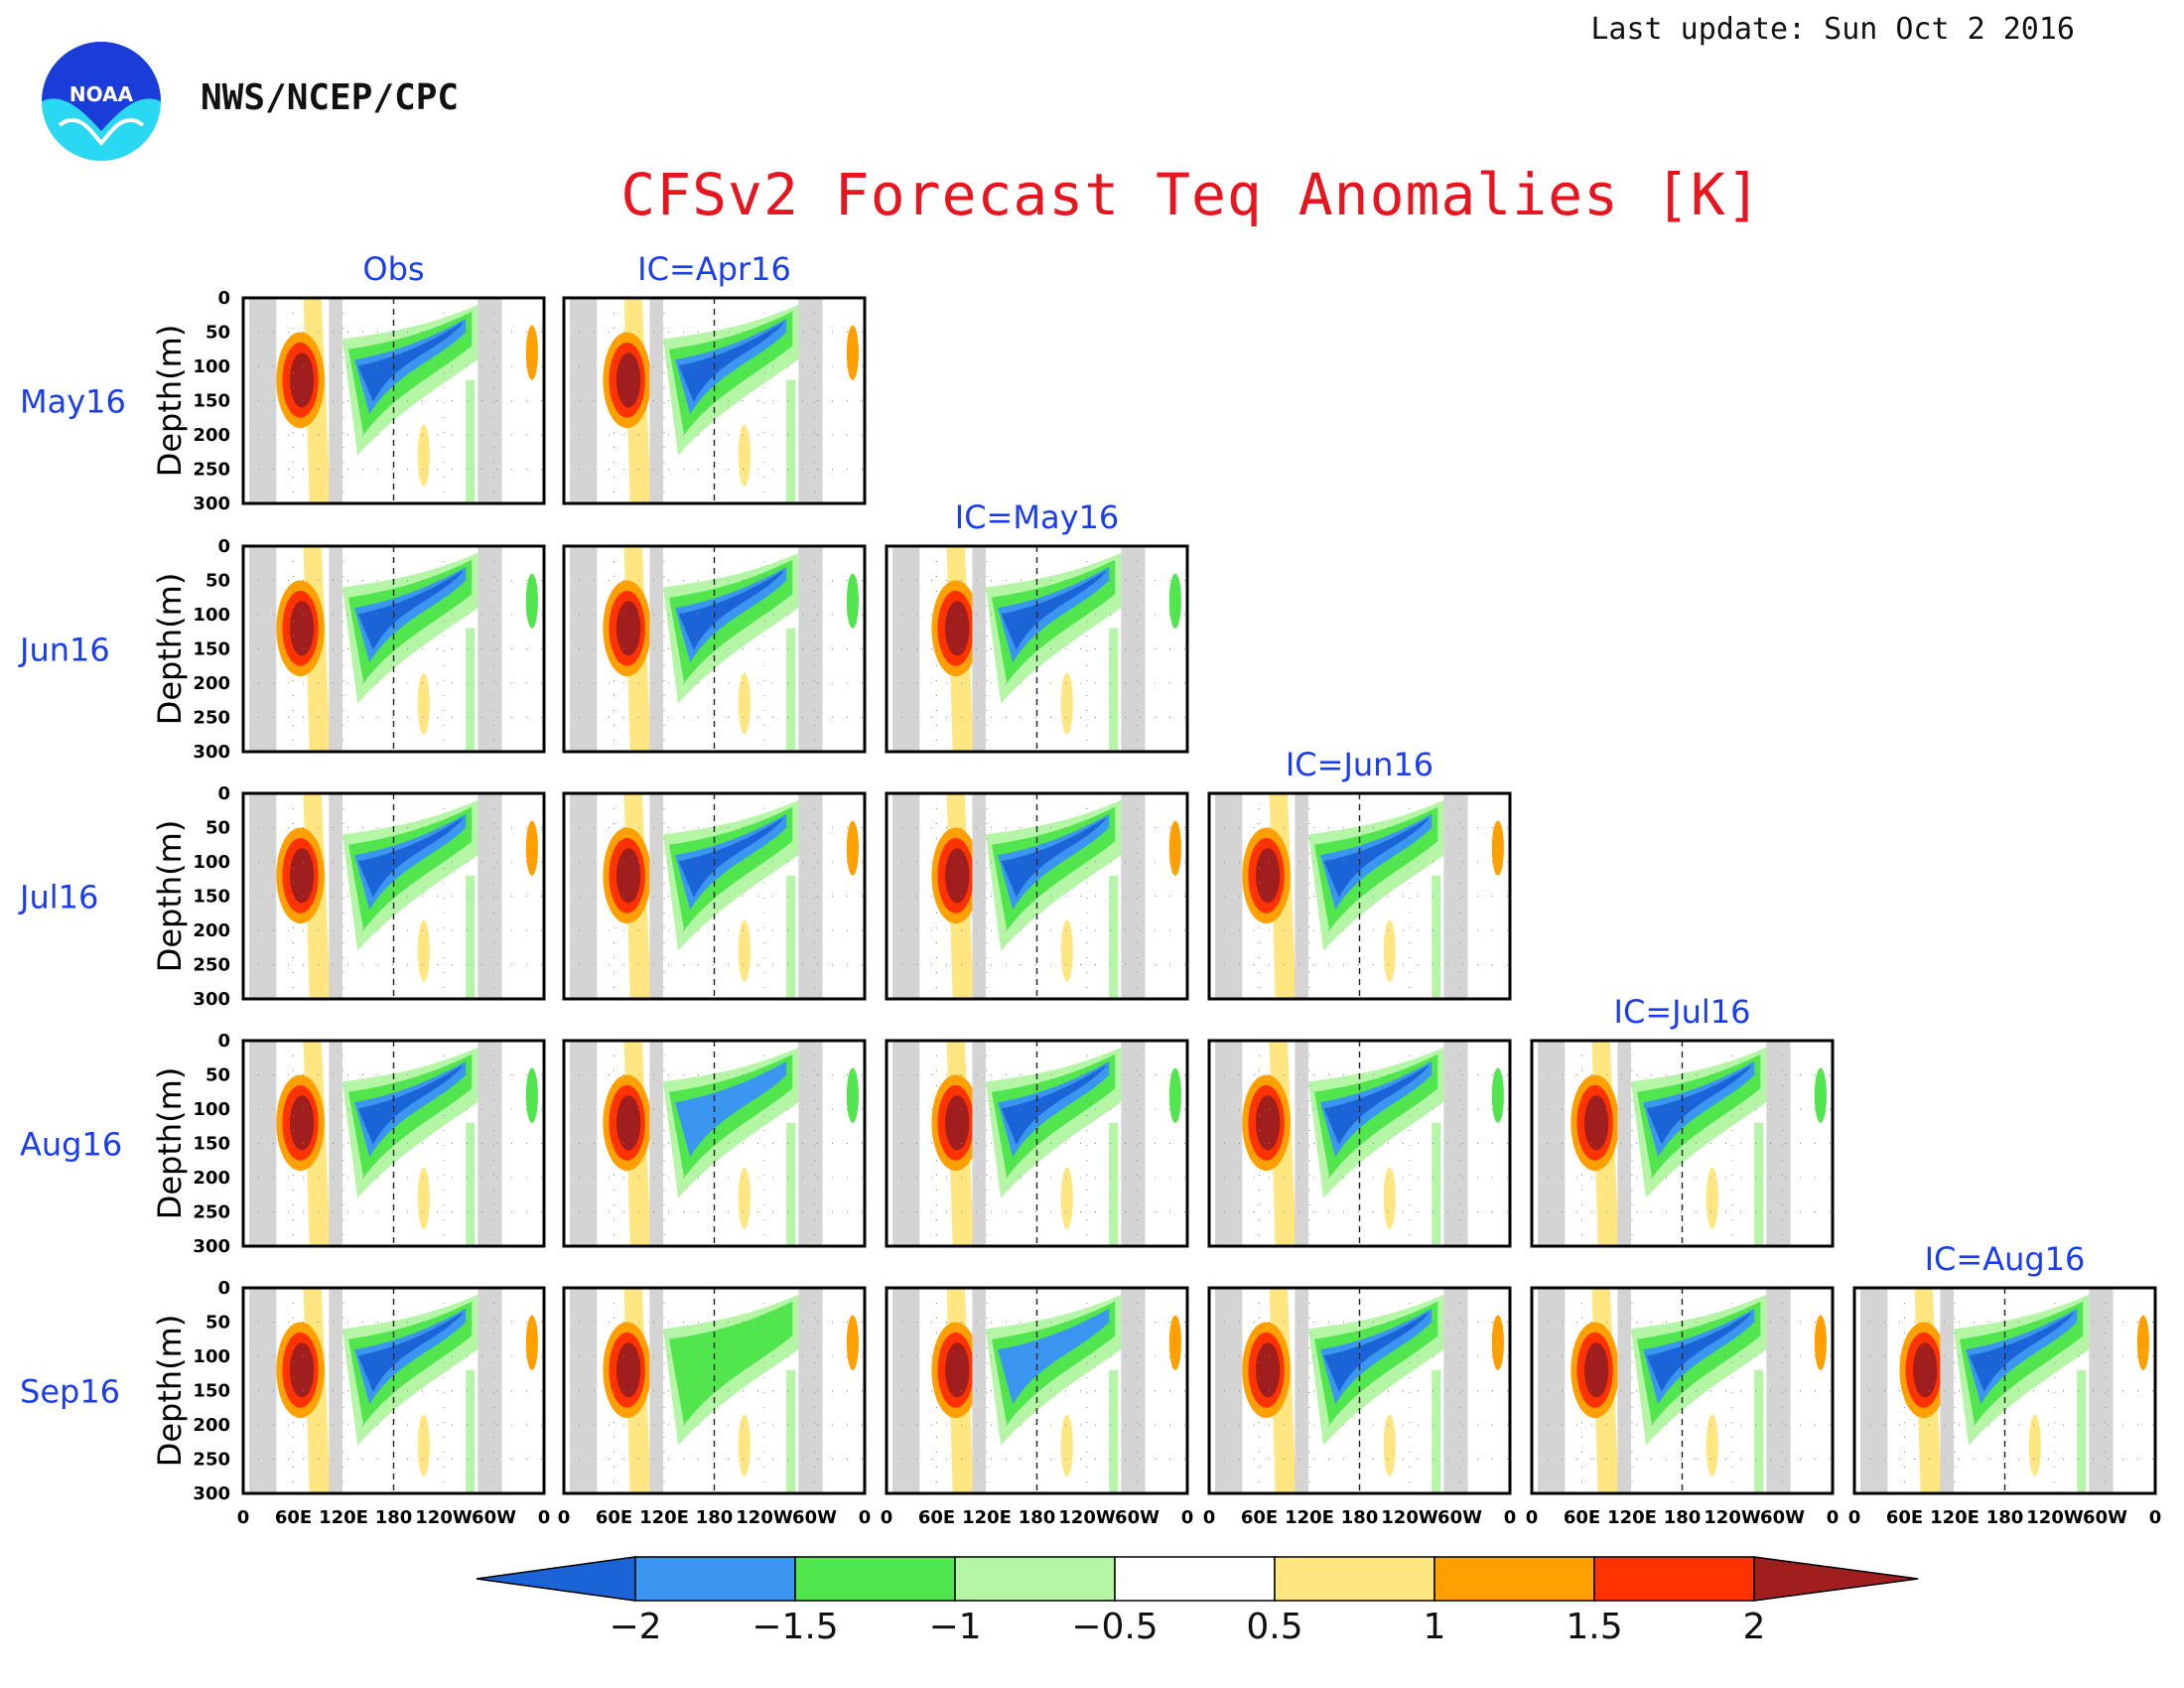 The image size is (2184, 1688). What do you see at coordinates (223, 1041) in the screenshot?
I see `y-tick-label: 0` at bounding box center [223, 1041].